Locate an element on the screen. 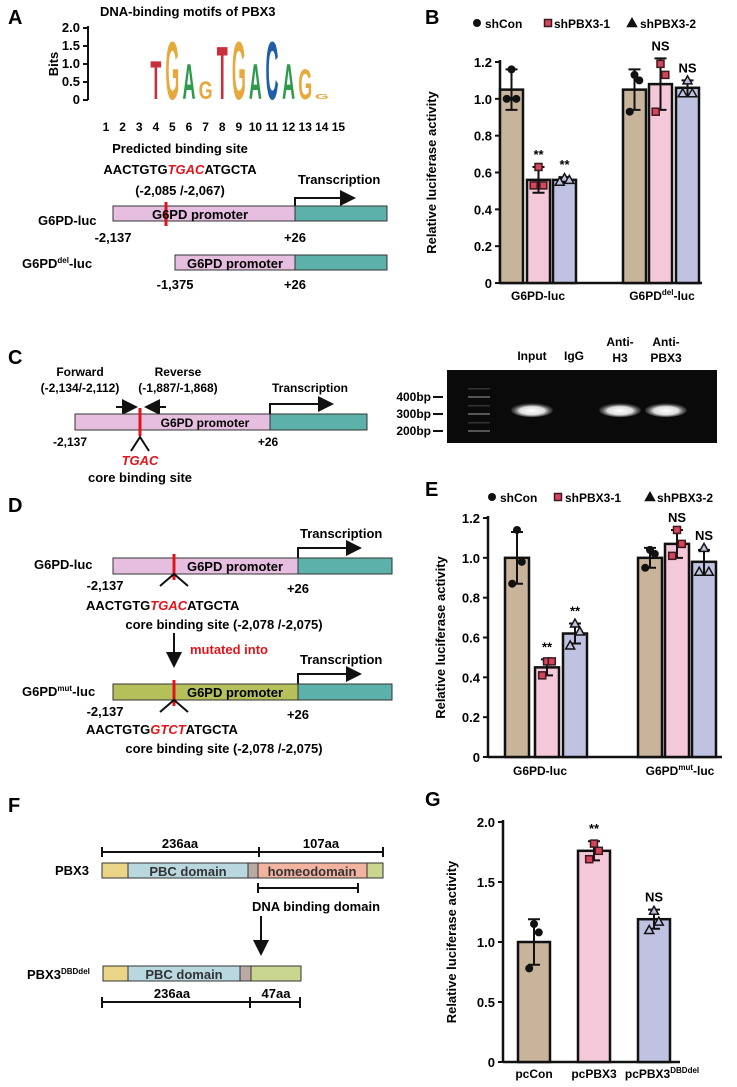  logo-position-label: 14 is located at coordinates (322, 127).